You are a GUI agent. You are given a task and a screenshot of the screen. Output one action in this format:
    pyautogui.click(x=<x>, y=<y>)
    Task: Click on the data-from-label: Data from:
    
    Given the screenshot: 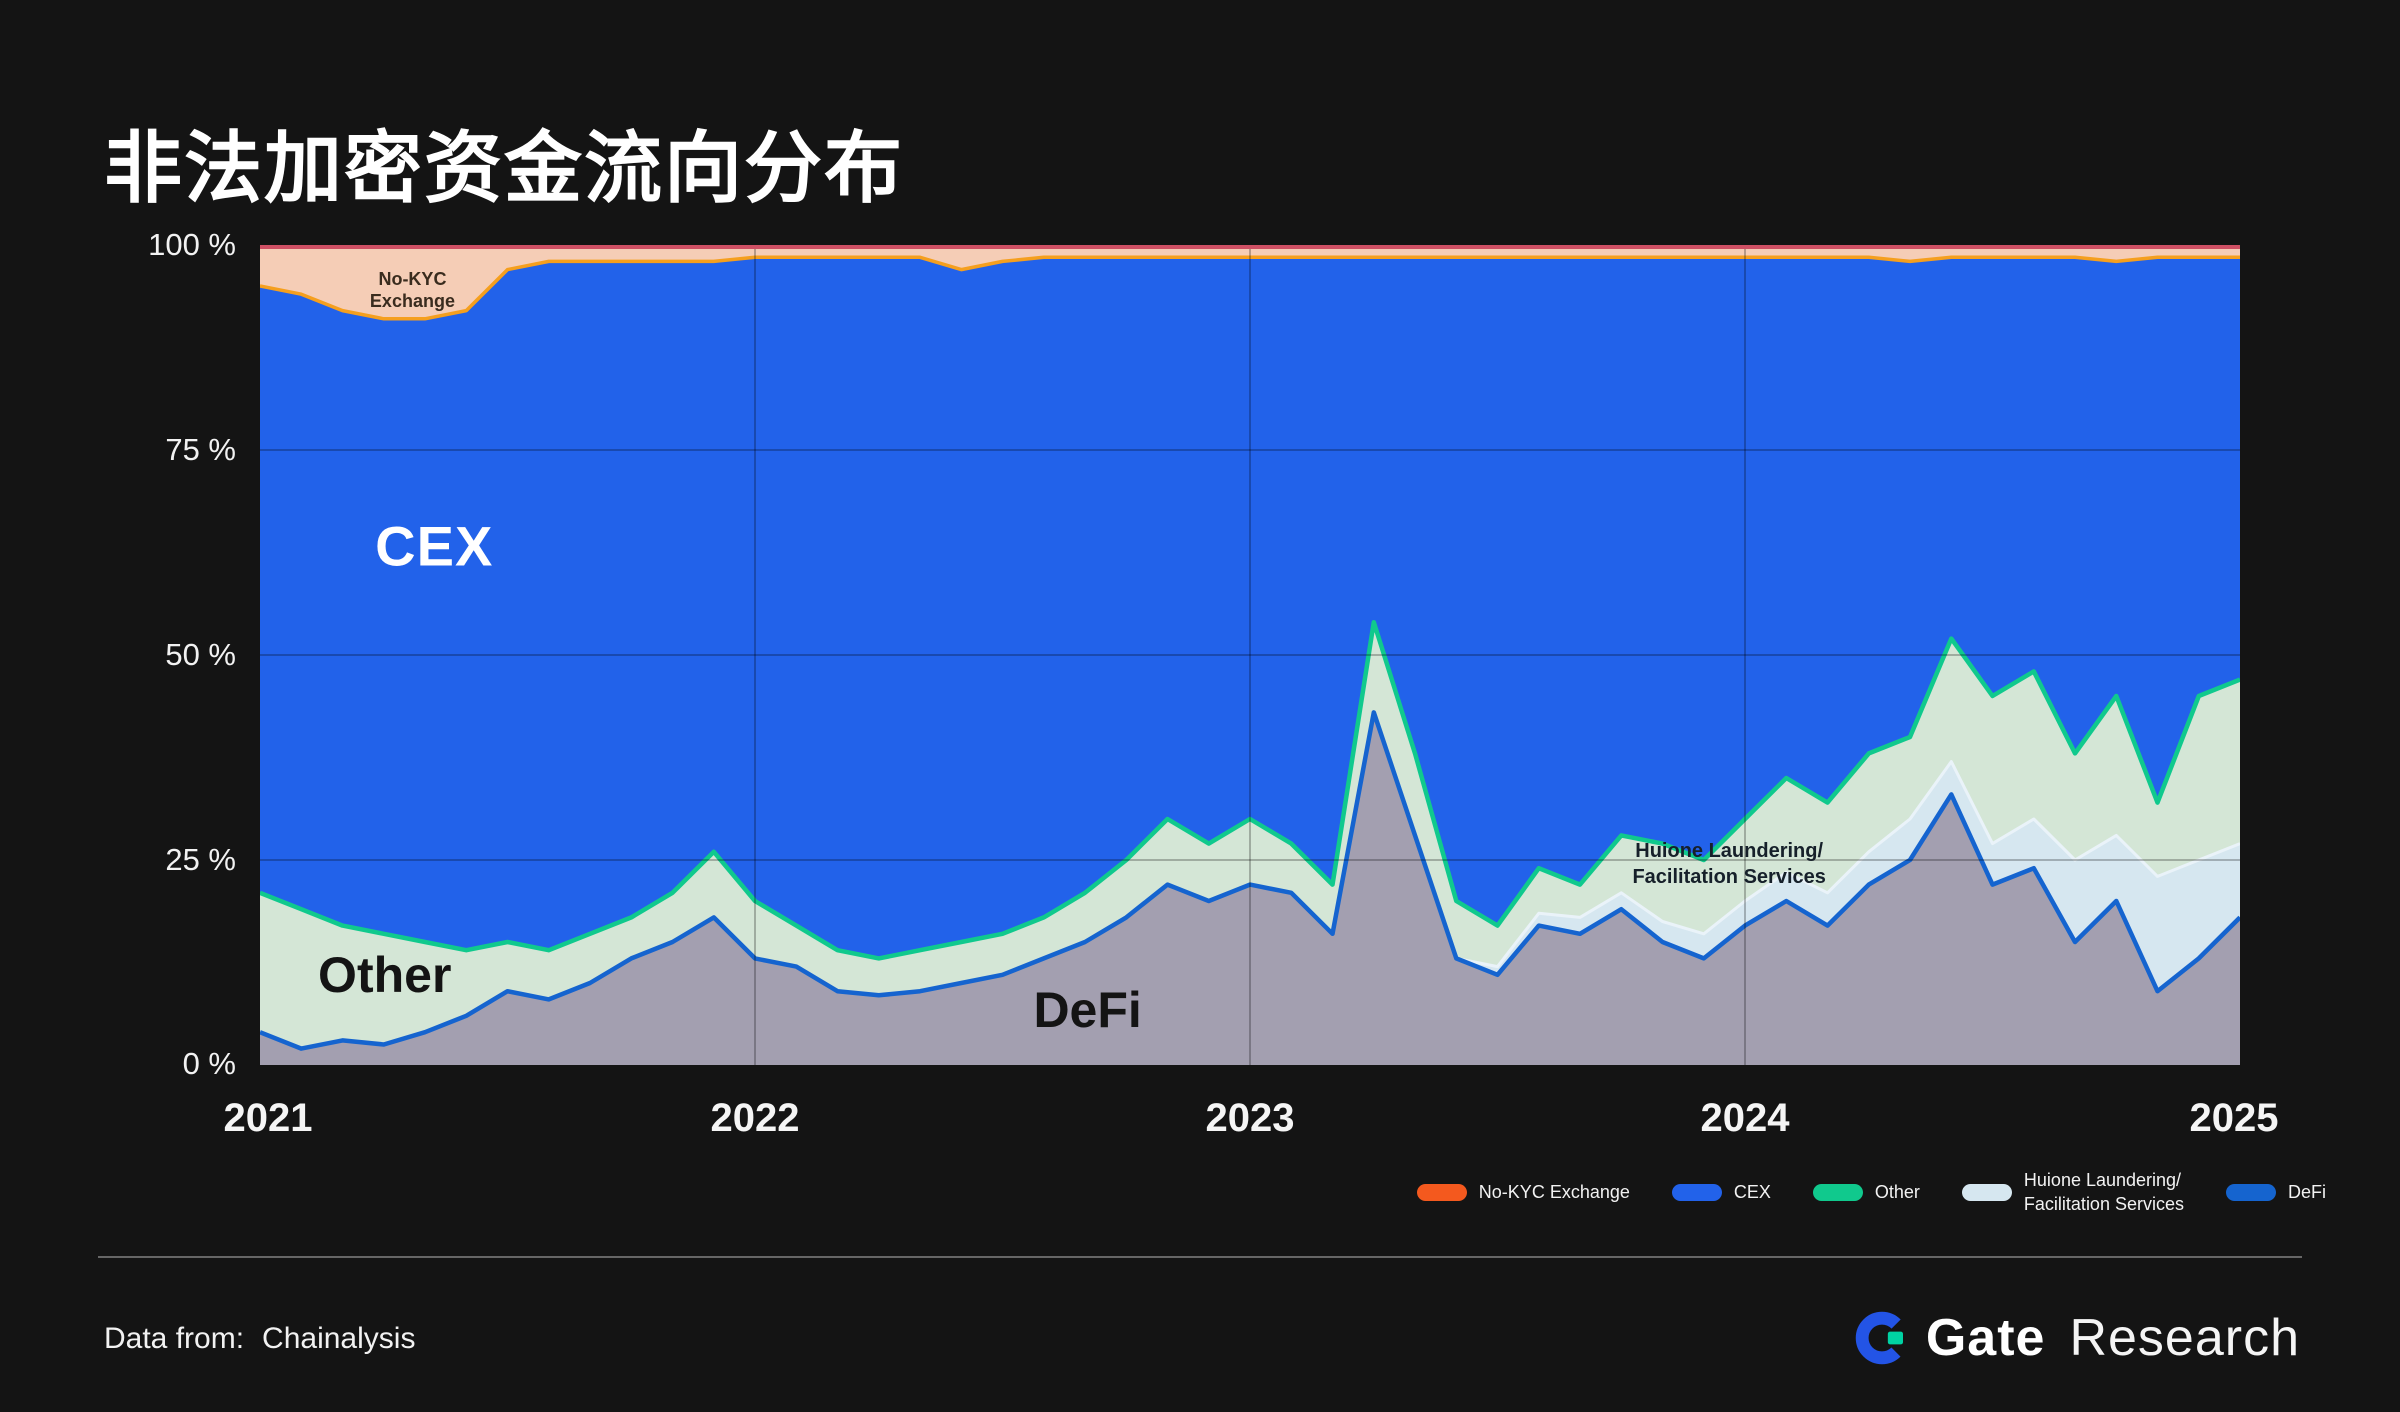 What is the action you would take?
    pyautogui.click(x=174, y=1338)
    